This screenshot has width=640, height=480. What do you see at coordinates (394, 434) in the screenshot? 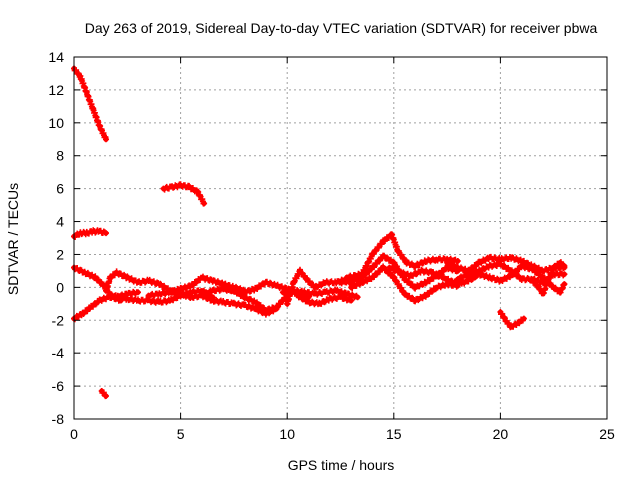
I see `x-tick-label: 15` at bounding box center [394, 434].